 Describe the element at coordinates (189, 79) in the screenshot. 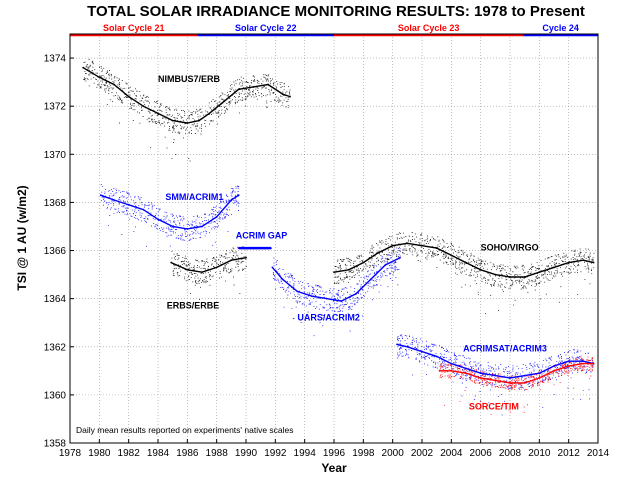

I see `series-label: NIMBUS7/ERB` at that location.